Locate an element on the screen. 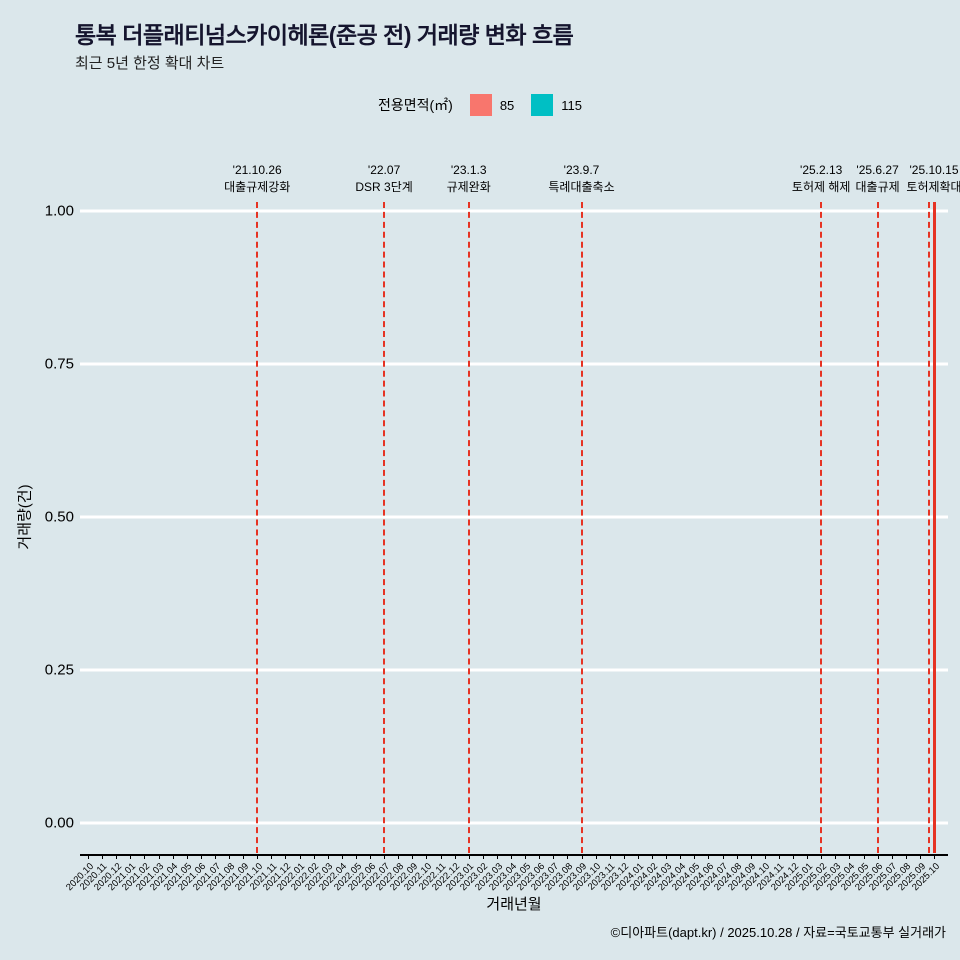  event-label: DSR 3단계 is located at coordinates (384, 187).